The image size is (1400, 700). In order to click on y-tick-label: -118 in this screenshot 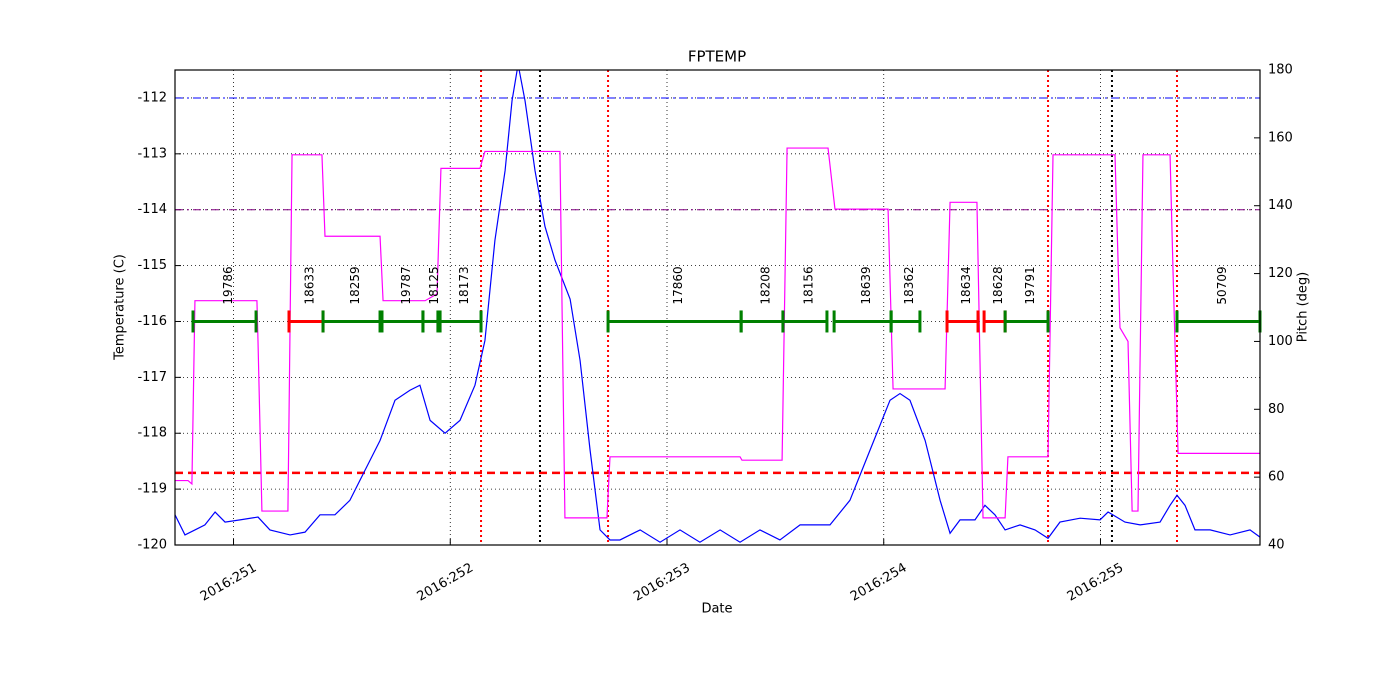, I will do `click(152, 433)`.